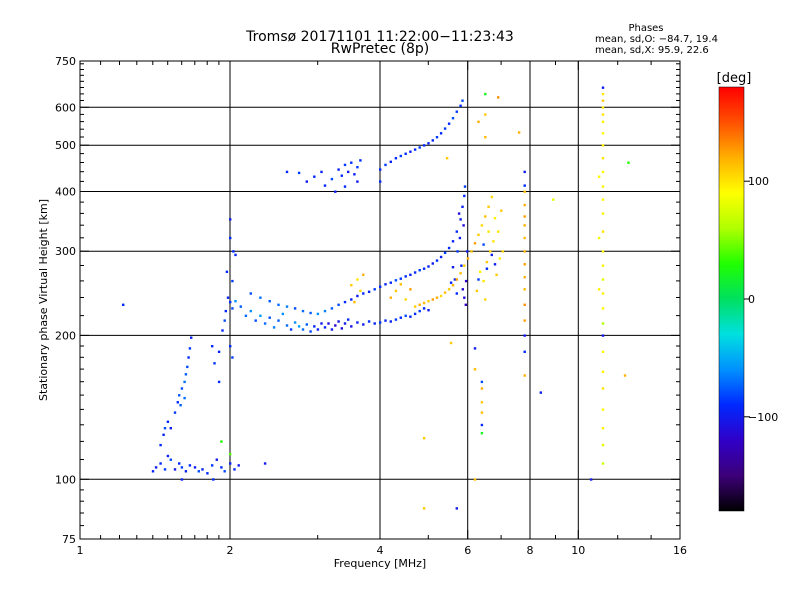  What do you see at coordinates (578, 550) in the screenshot?
I see `x-tick-label: 10` at bounding box center [578, 550].